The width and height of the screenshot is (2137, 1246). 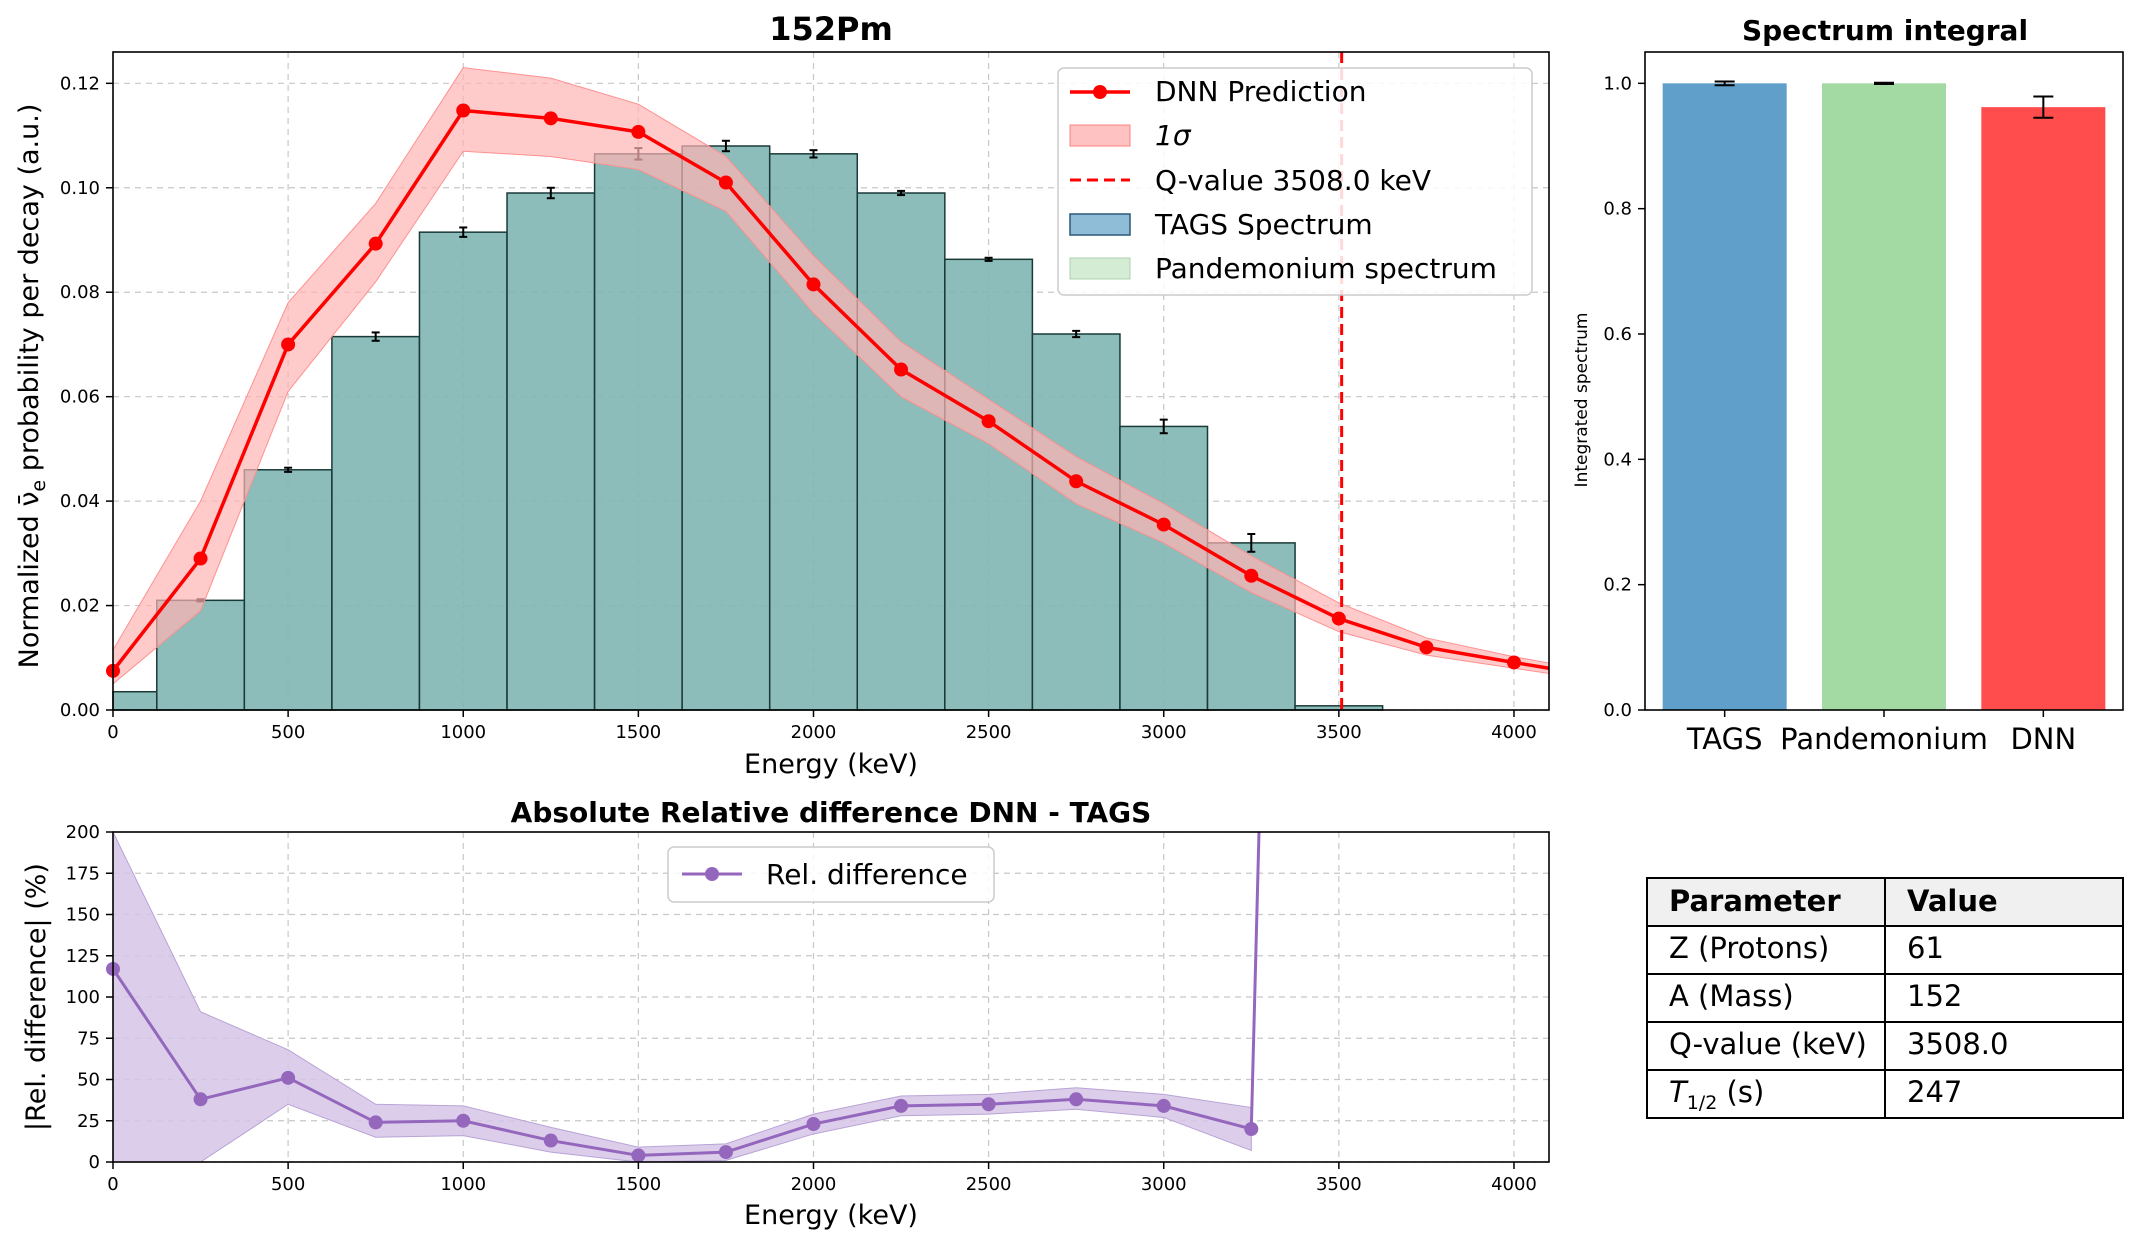 What do you see at coordinates (88, 1121) in the screenshot?
I see `rel-y-tick-label: 25` at bounding box center [88, 1121].